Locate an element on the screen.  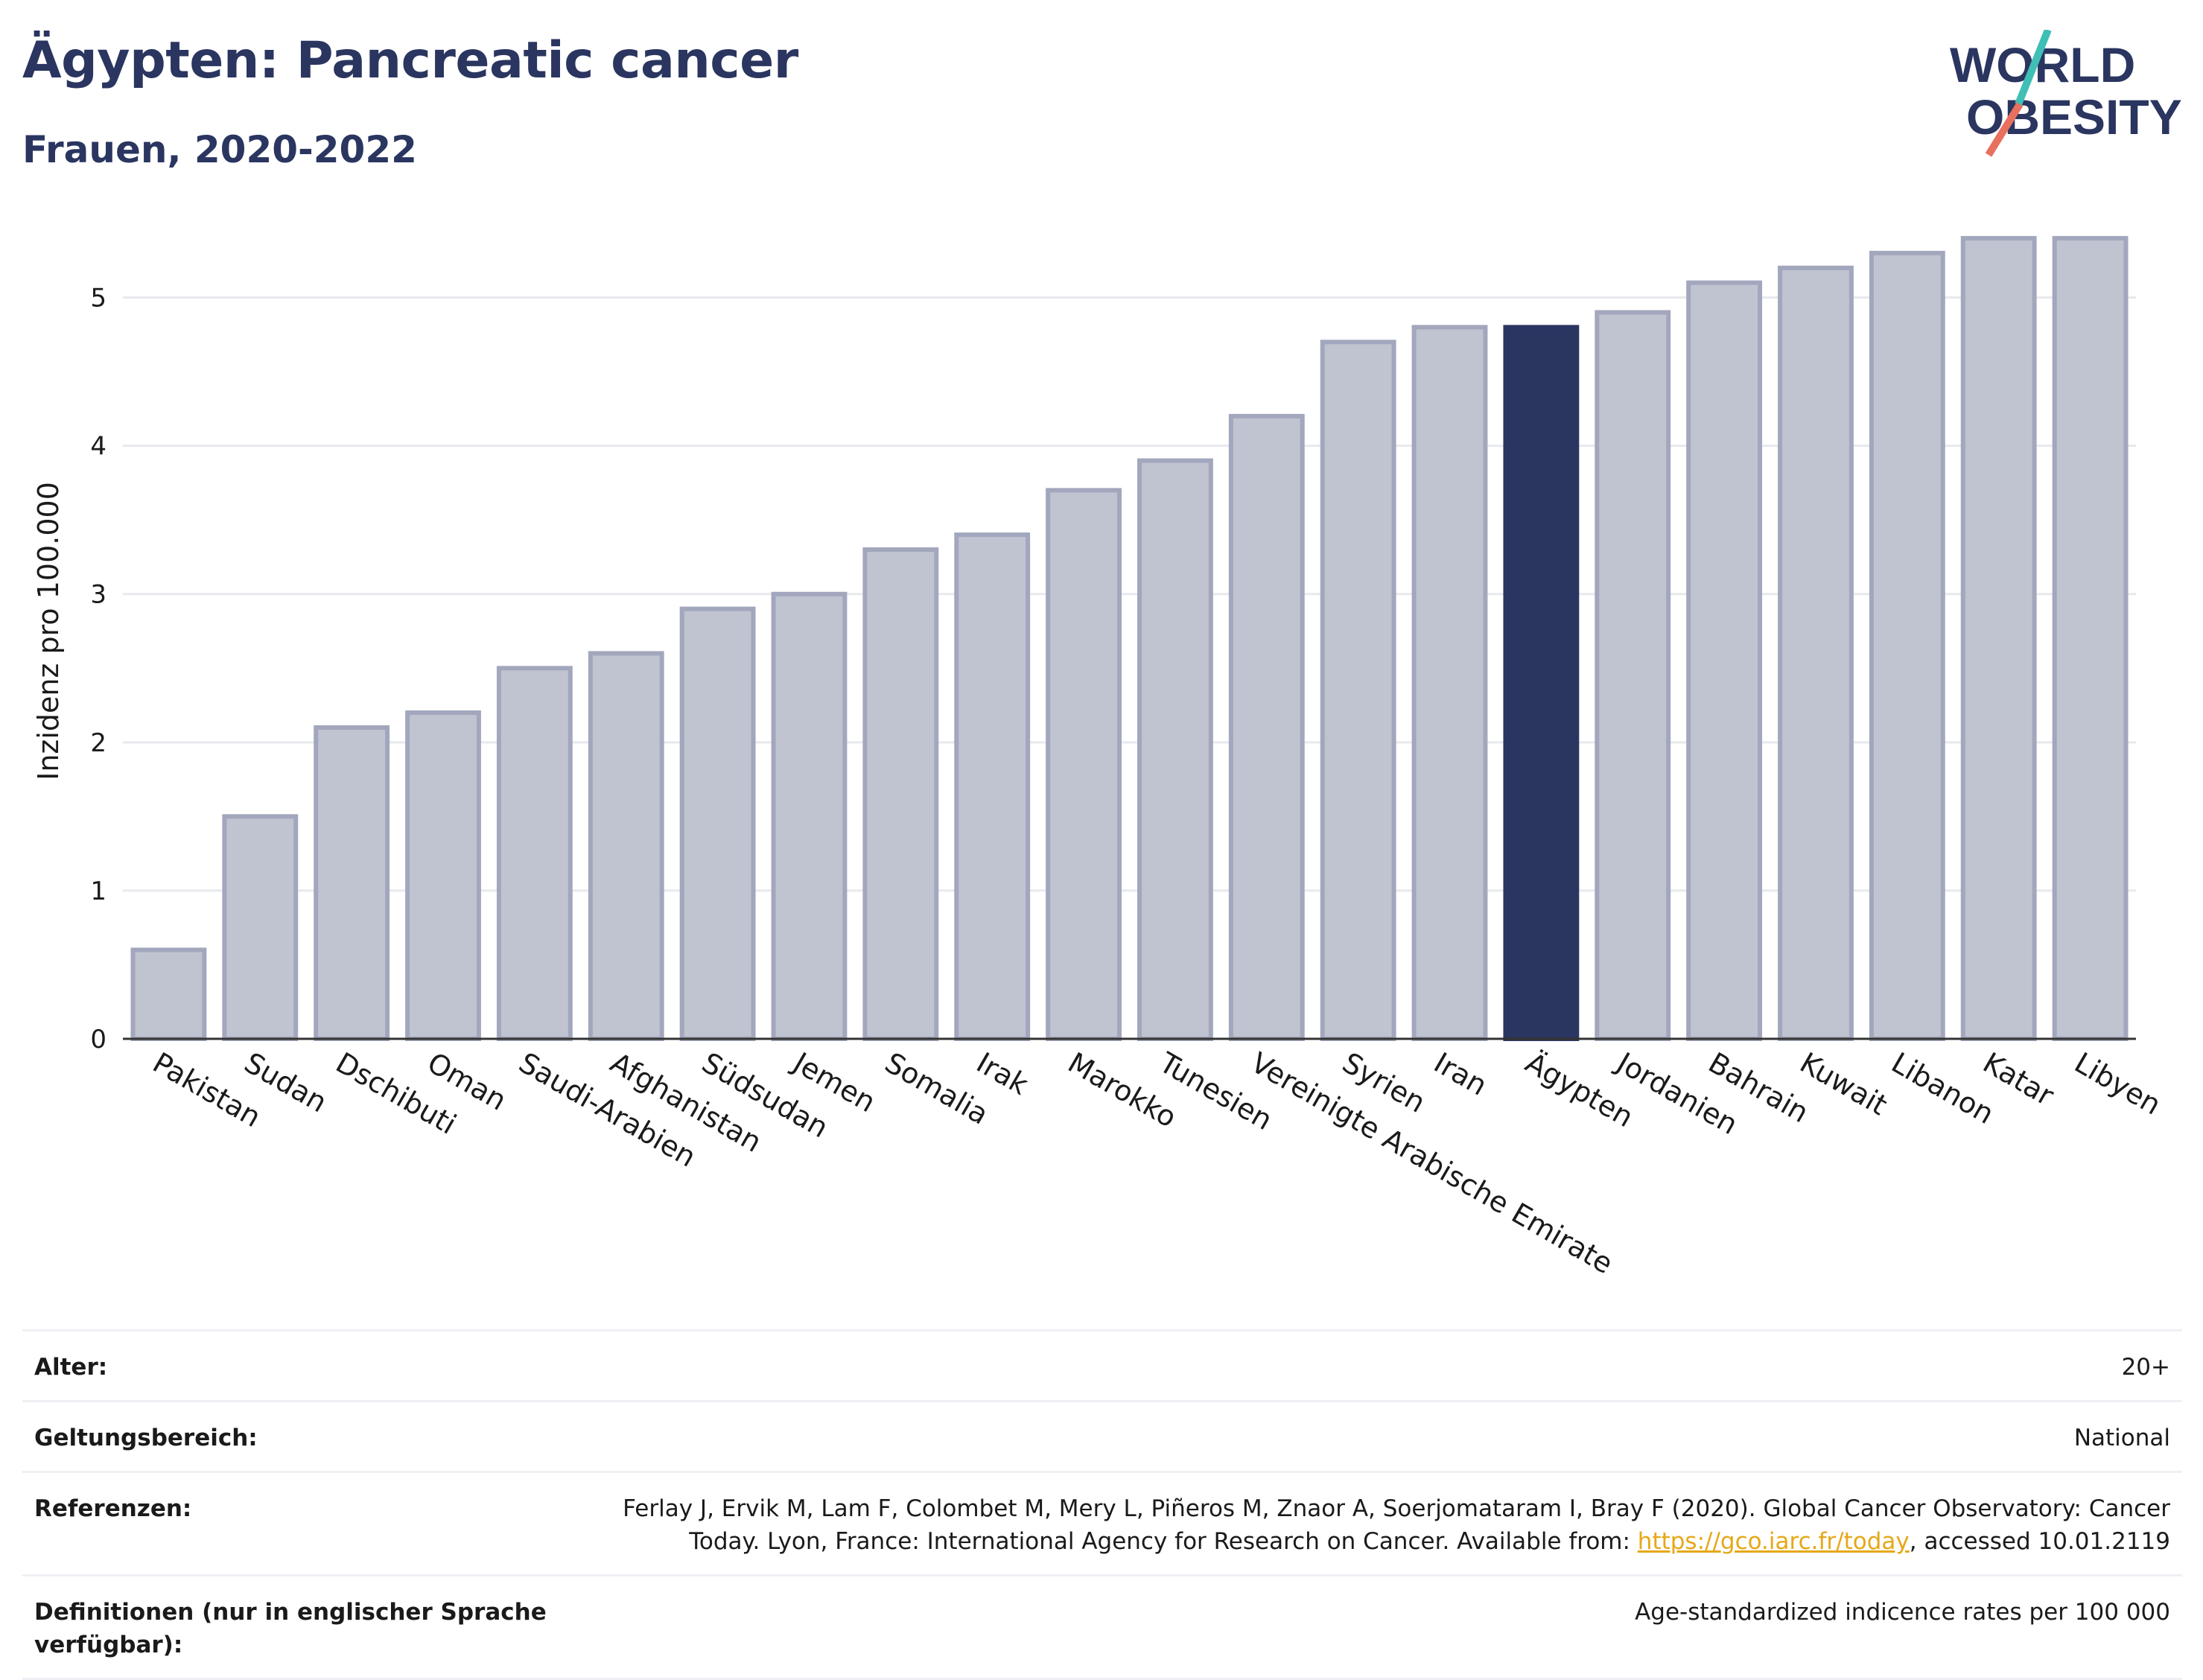
x-tick-label: Kuwait is located at coordinates (1843, 1084).